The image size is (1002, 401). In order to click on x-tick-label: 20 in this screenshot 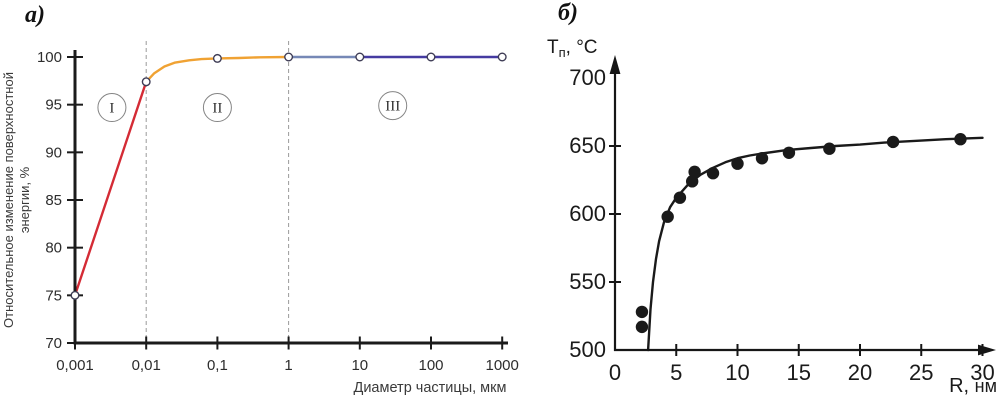, I will do `click(860, 372)`.